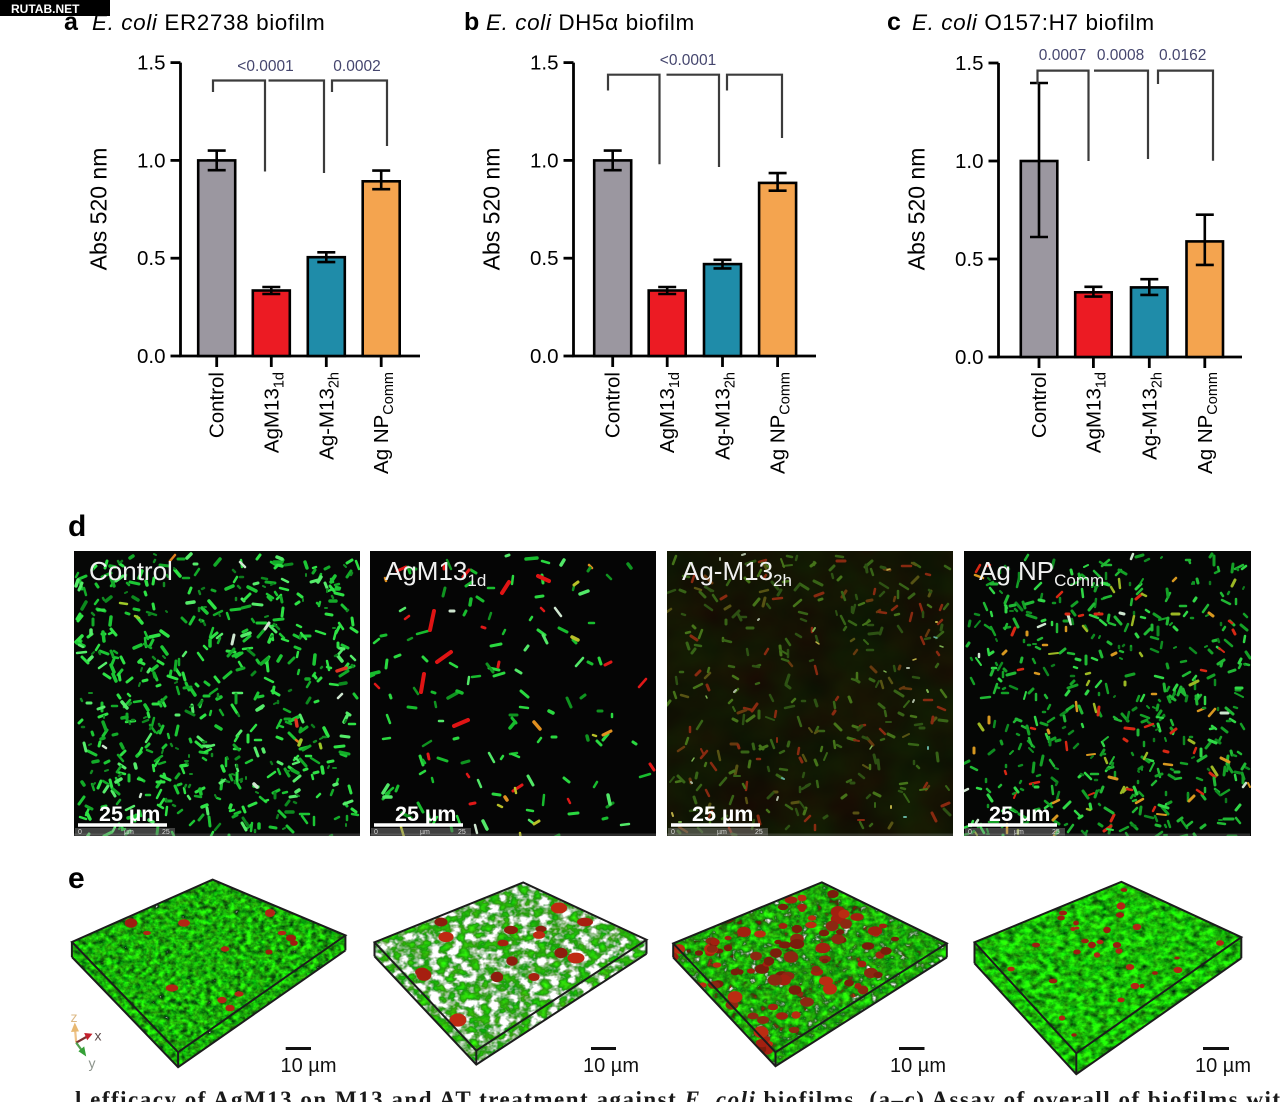  I want to click on svg-text: E. coli O157:H7 biofilm, so click(1033, 22).